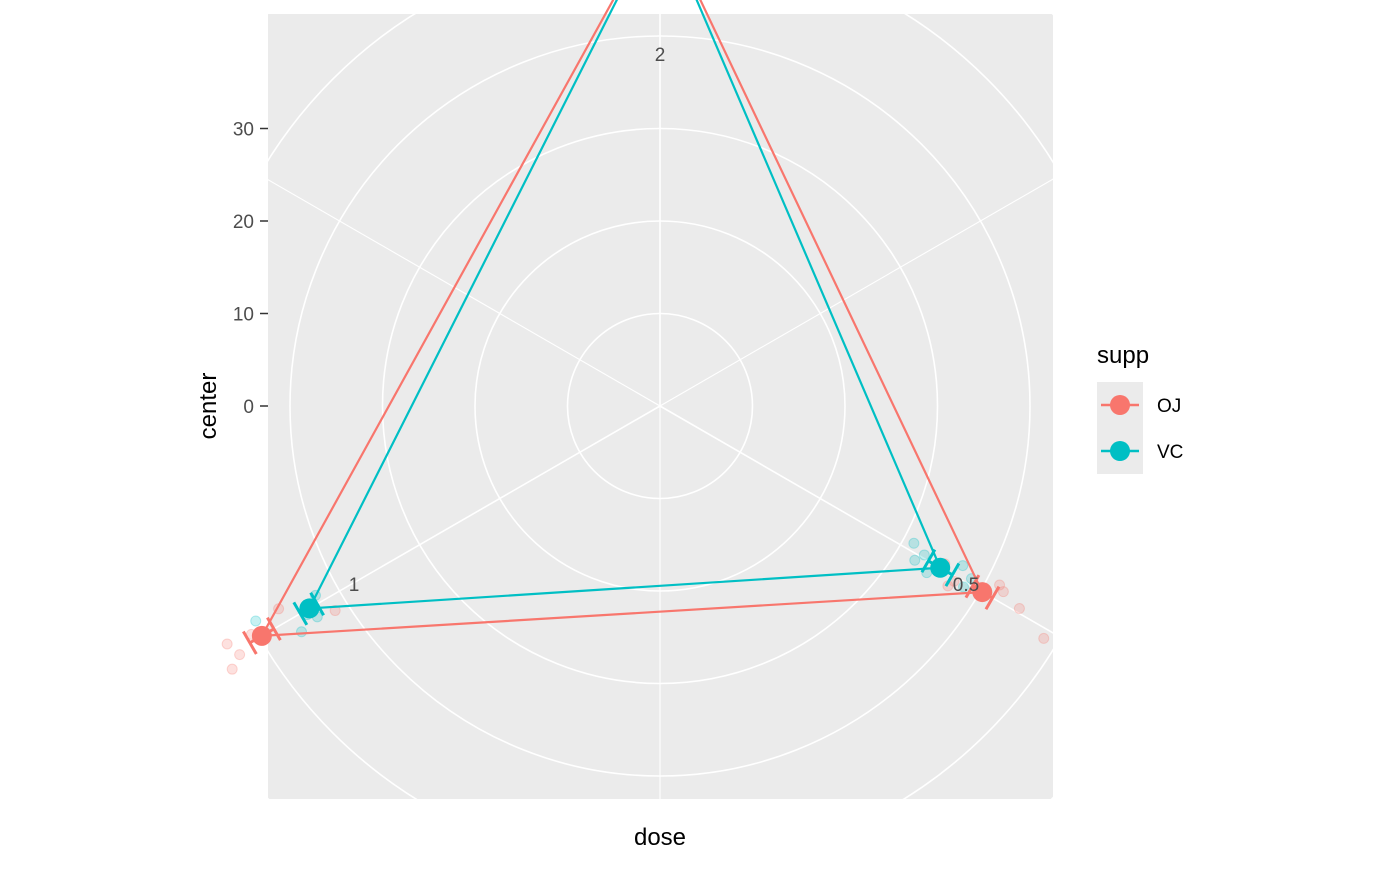 The image size is (1400, 871). I want to click on y-axis-title: center, so click(208, 406).